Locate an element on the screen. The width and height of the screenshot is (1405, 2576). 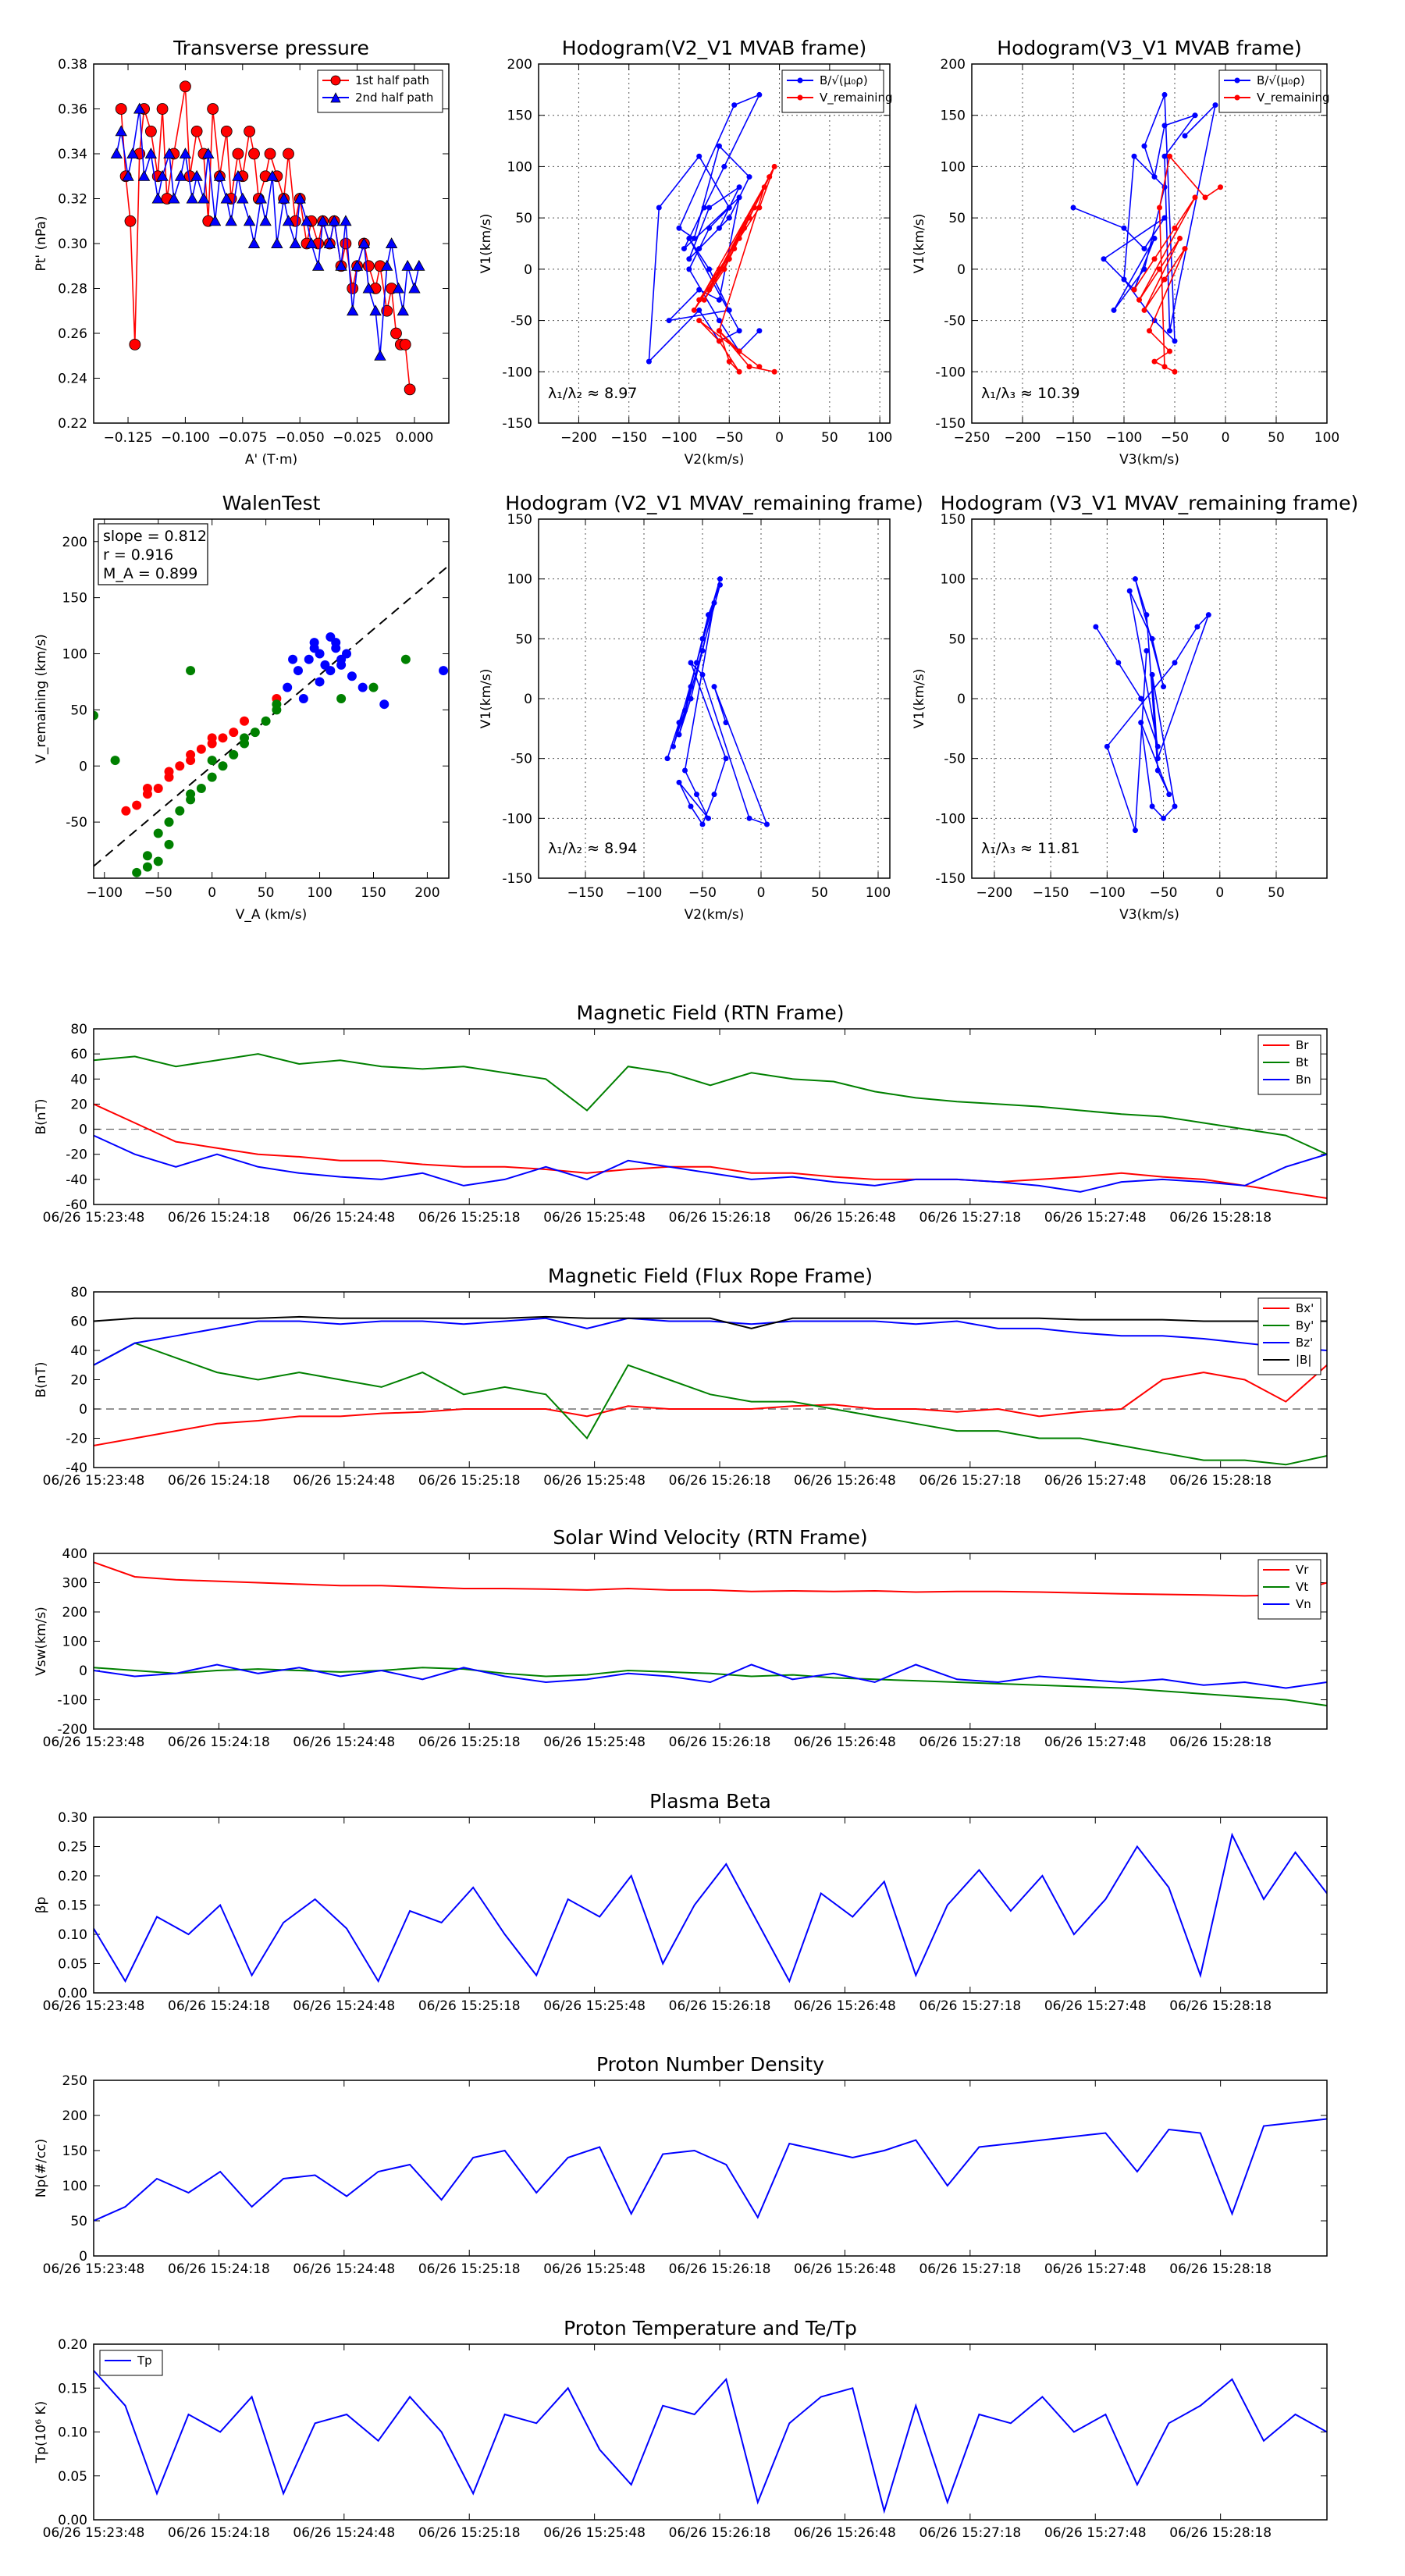
legend: B/√(μ₀ρ) V_remaining is located at coordinates (1274, 91).